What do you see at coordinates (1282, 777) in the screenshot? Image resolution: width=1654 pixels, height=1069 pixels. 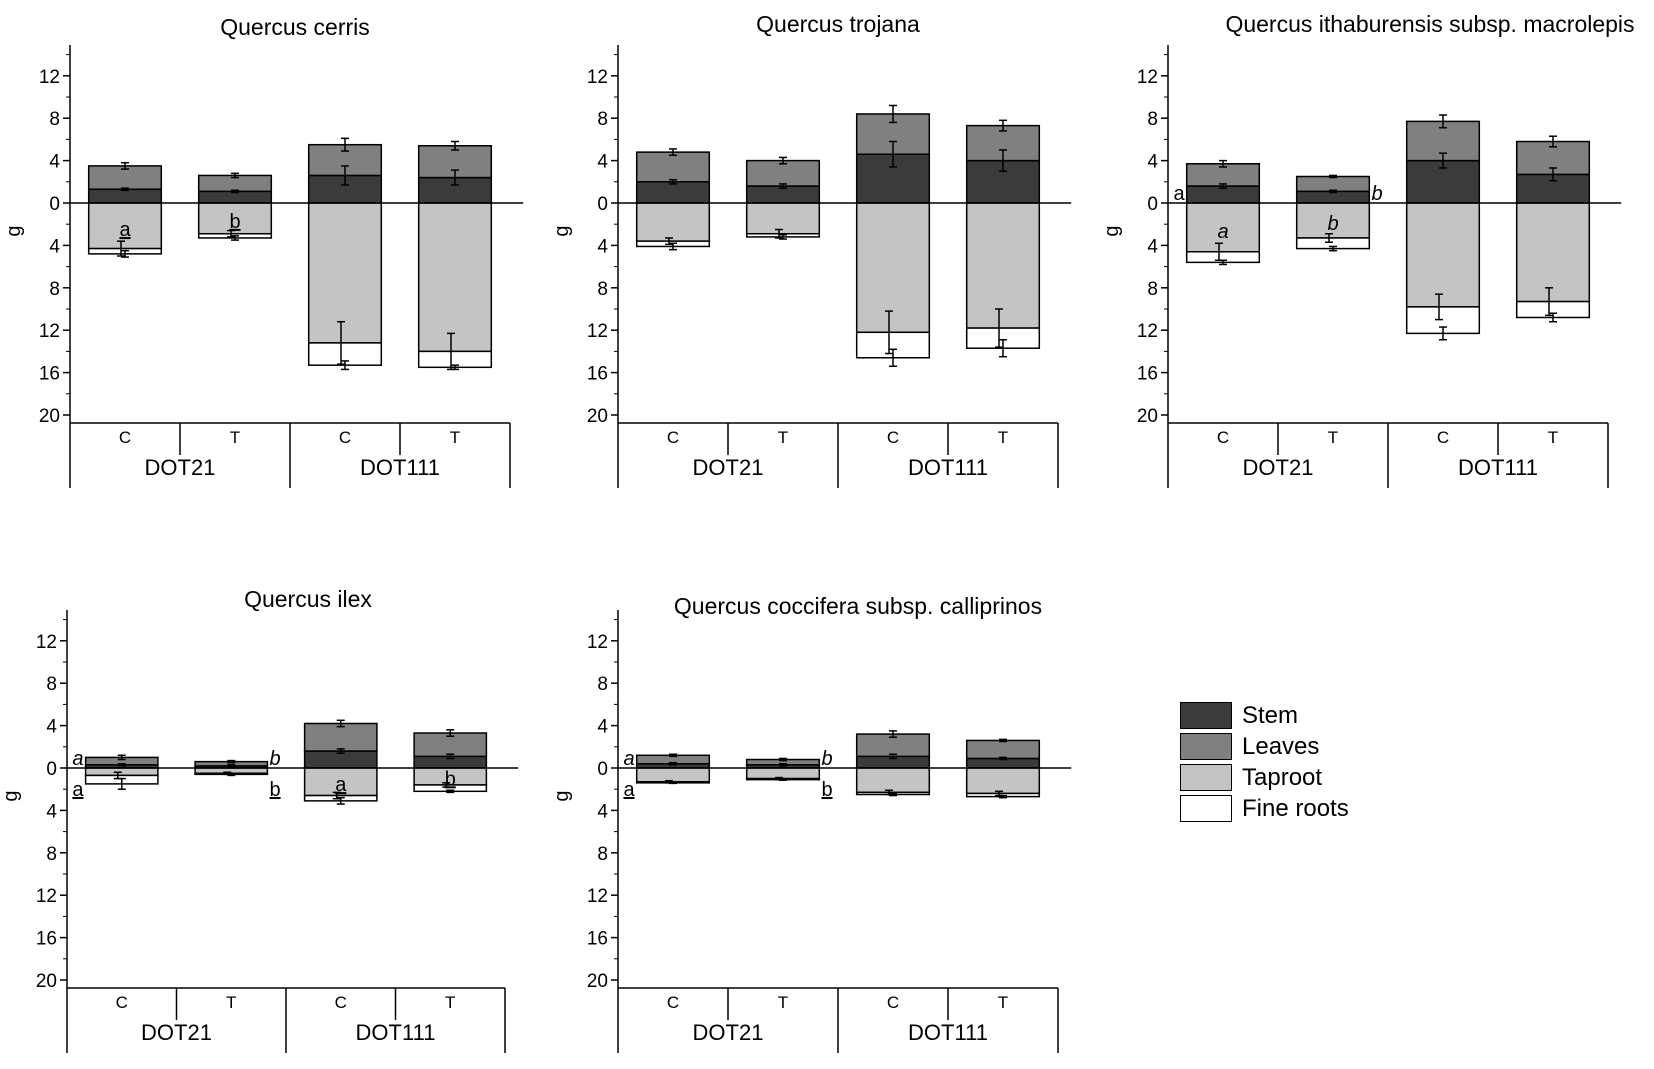 I see `legend-label-taproot: Taproot` at bounding box center [1282, 777].